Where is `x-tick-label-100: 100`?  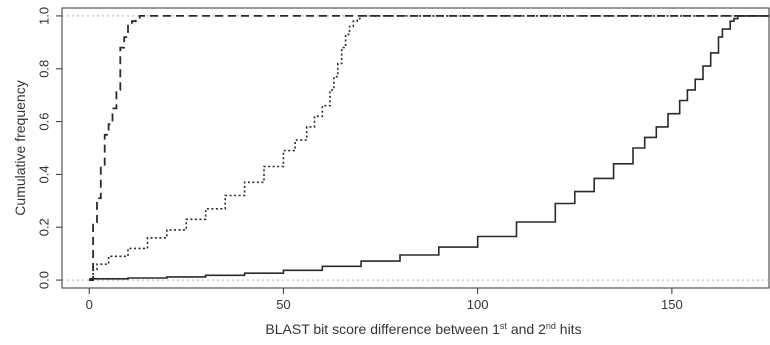 x-tick-label-100: 100 is located at coordinates (478, 304).